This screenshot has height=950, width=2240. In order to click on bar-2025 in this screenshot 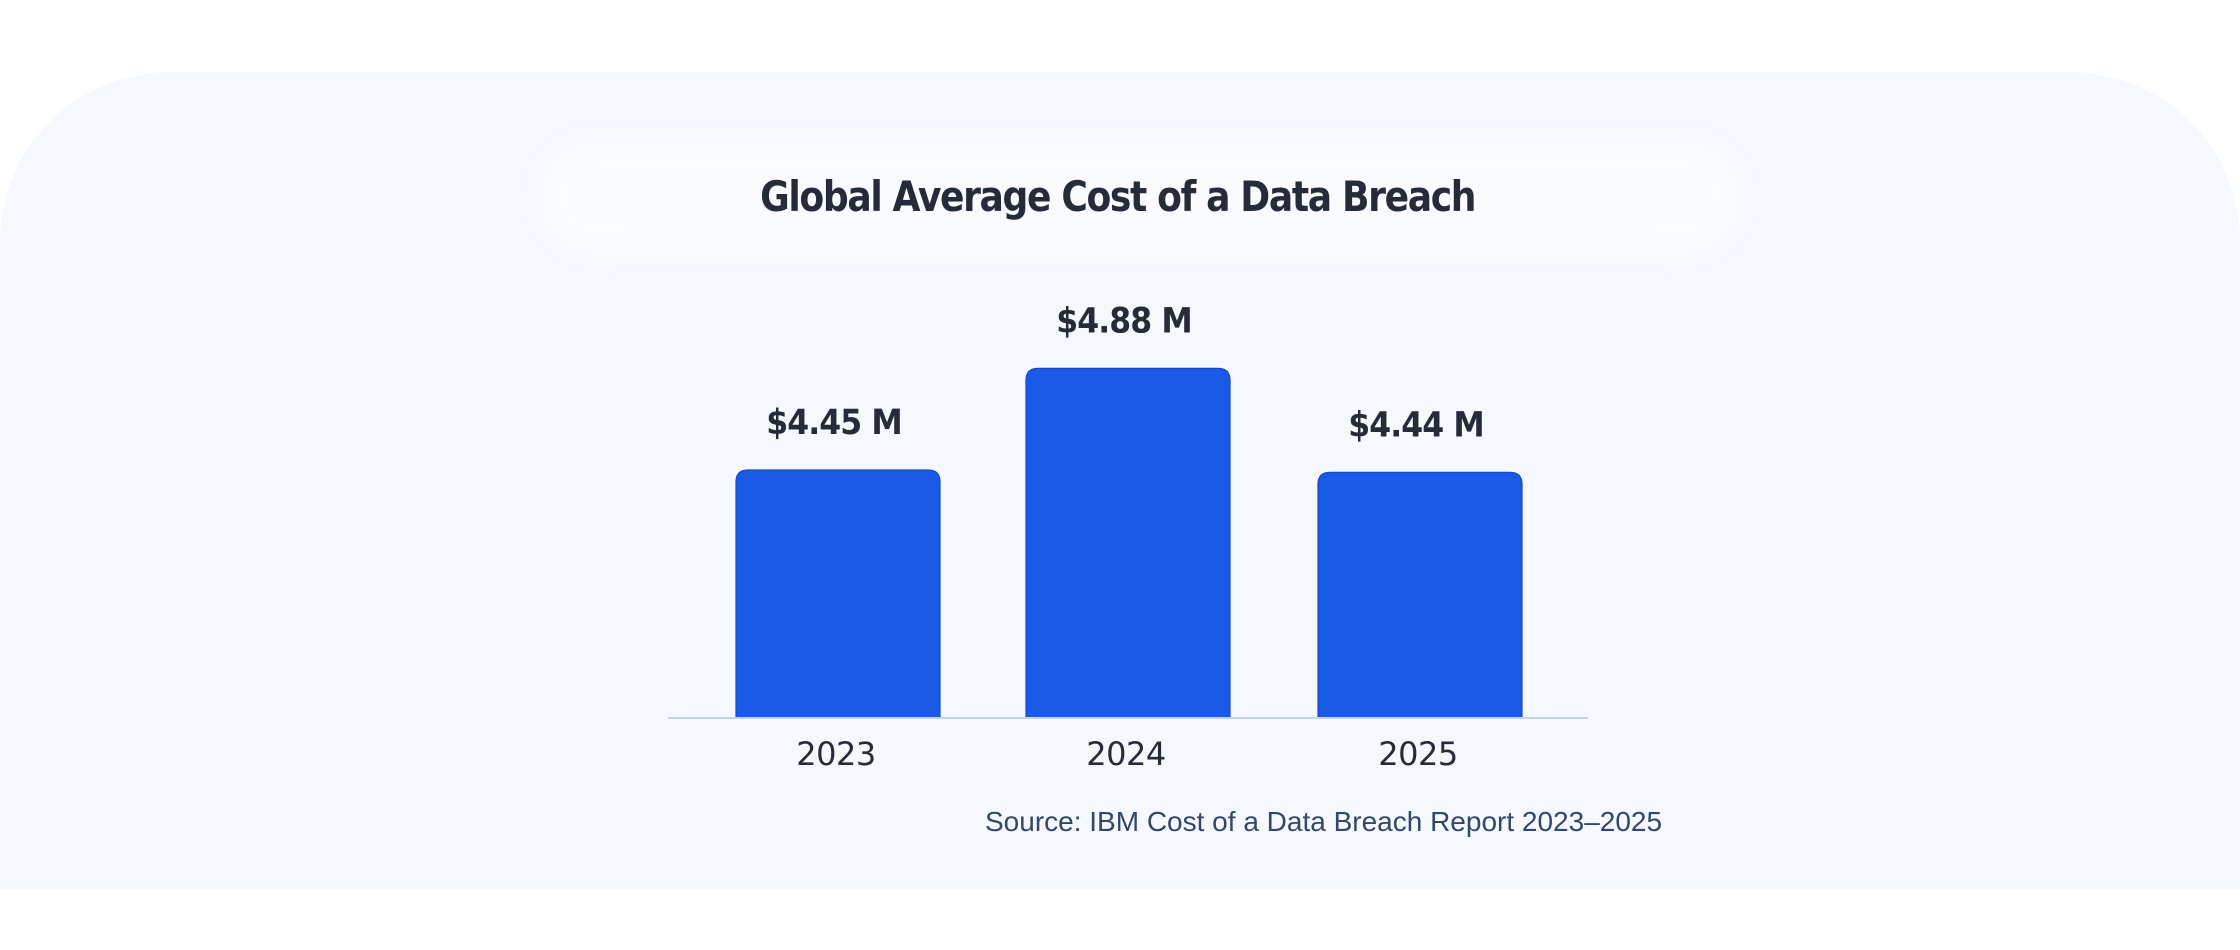, I will do `click(1420, 595)`.